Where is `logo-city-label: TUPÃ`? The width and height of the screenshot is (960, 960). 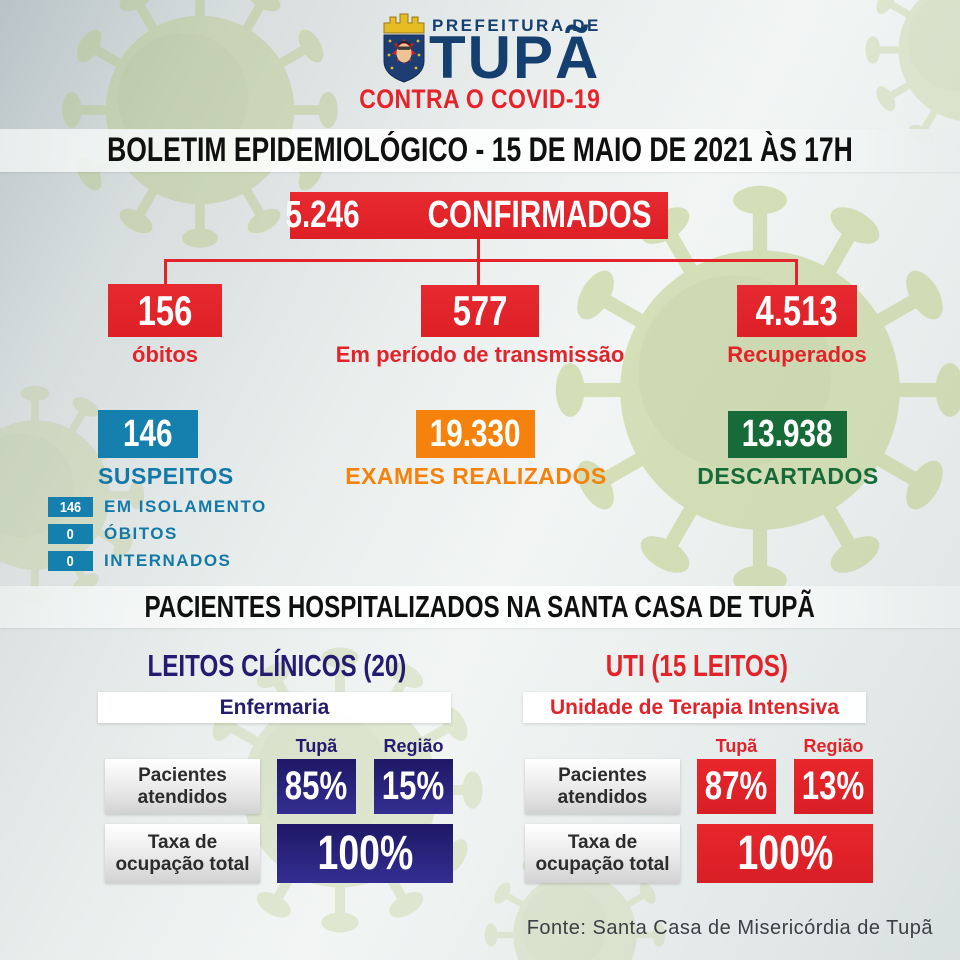 logo-city-label: TUPÃ is located at coordinates (515, 57).